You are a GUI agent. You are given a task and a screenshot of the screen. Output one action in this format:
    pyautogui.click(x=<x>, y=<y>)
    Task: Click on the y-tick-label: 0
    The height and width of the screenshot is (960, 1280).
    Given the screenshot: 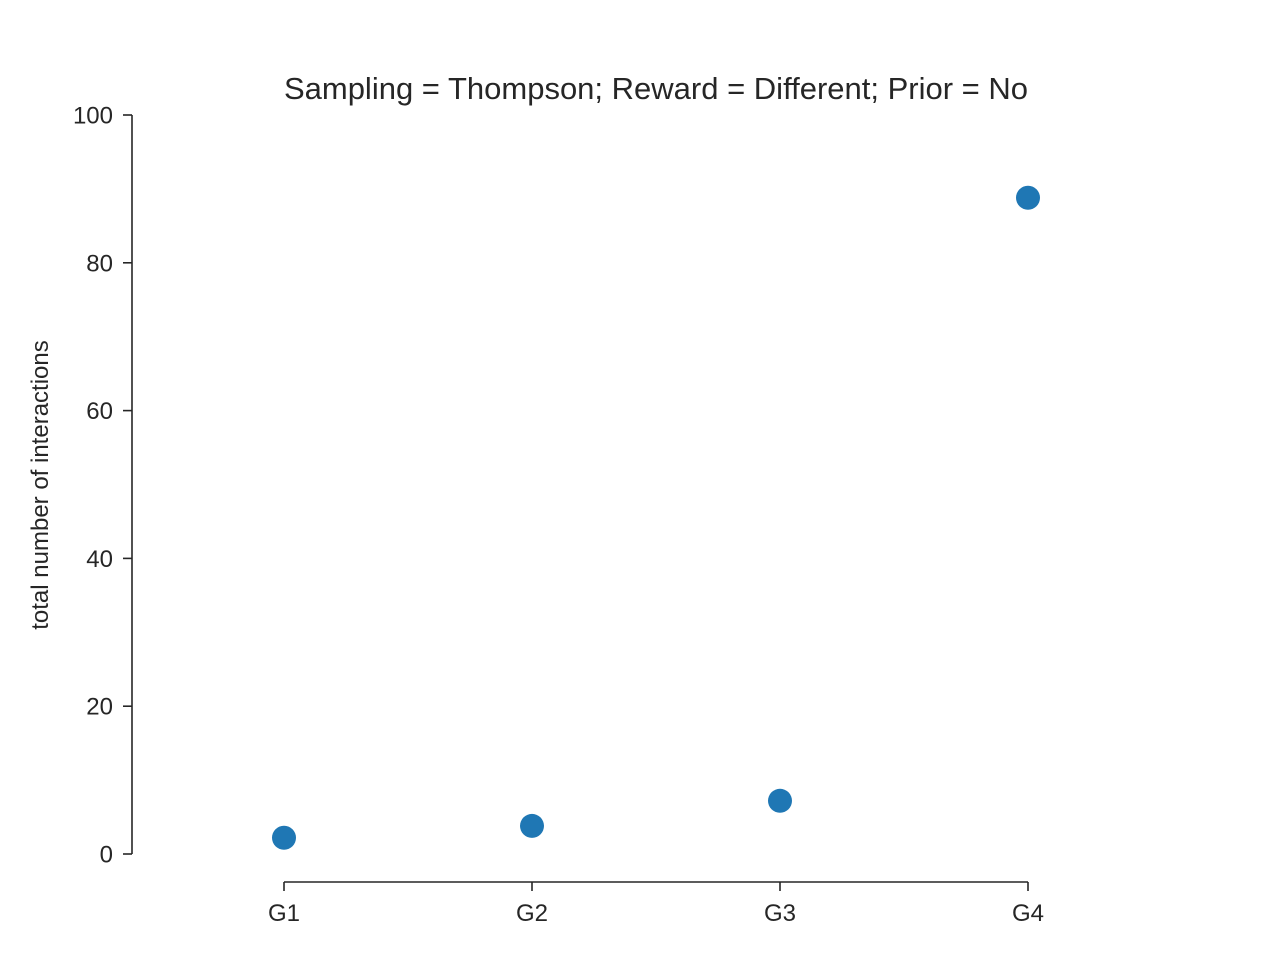 What is the action you would take?
    pyautogui.click(x=106, y=855)
    